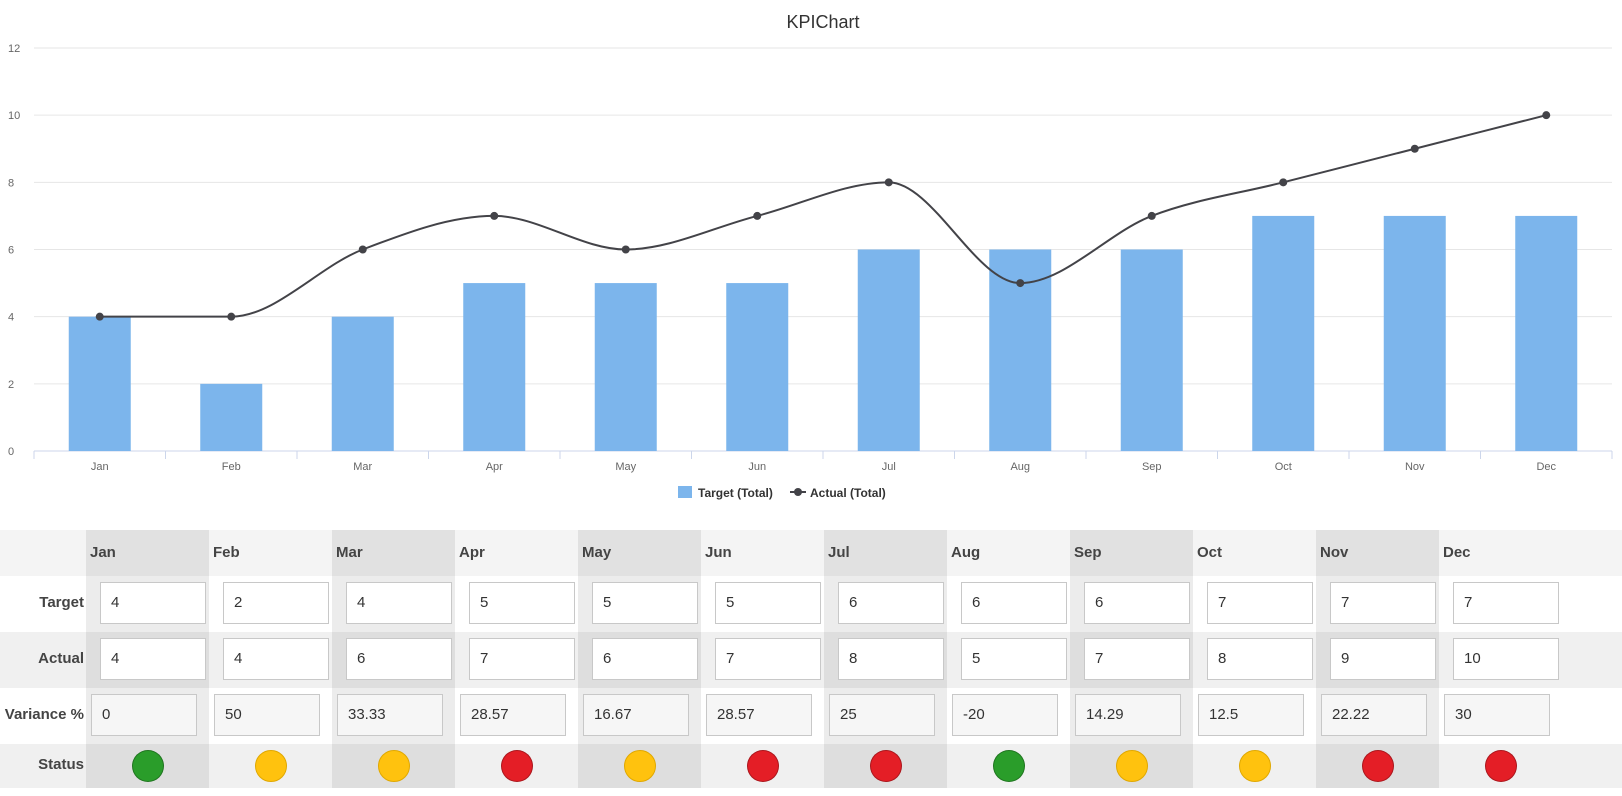  I want to click on month-header: Mar, so click(349, 552).